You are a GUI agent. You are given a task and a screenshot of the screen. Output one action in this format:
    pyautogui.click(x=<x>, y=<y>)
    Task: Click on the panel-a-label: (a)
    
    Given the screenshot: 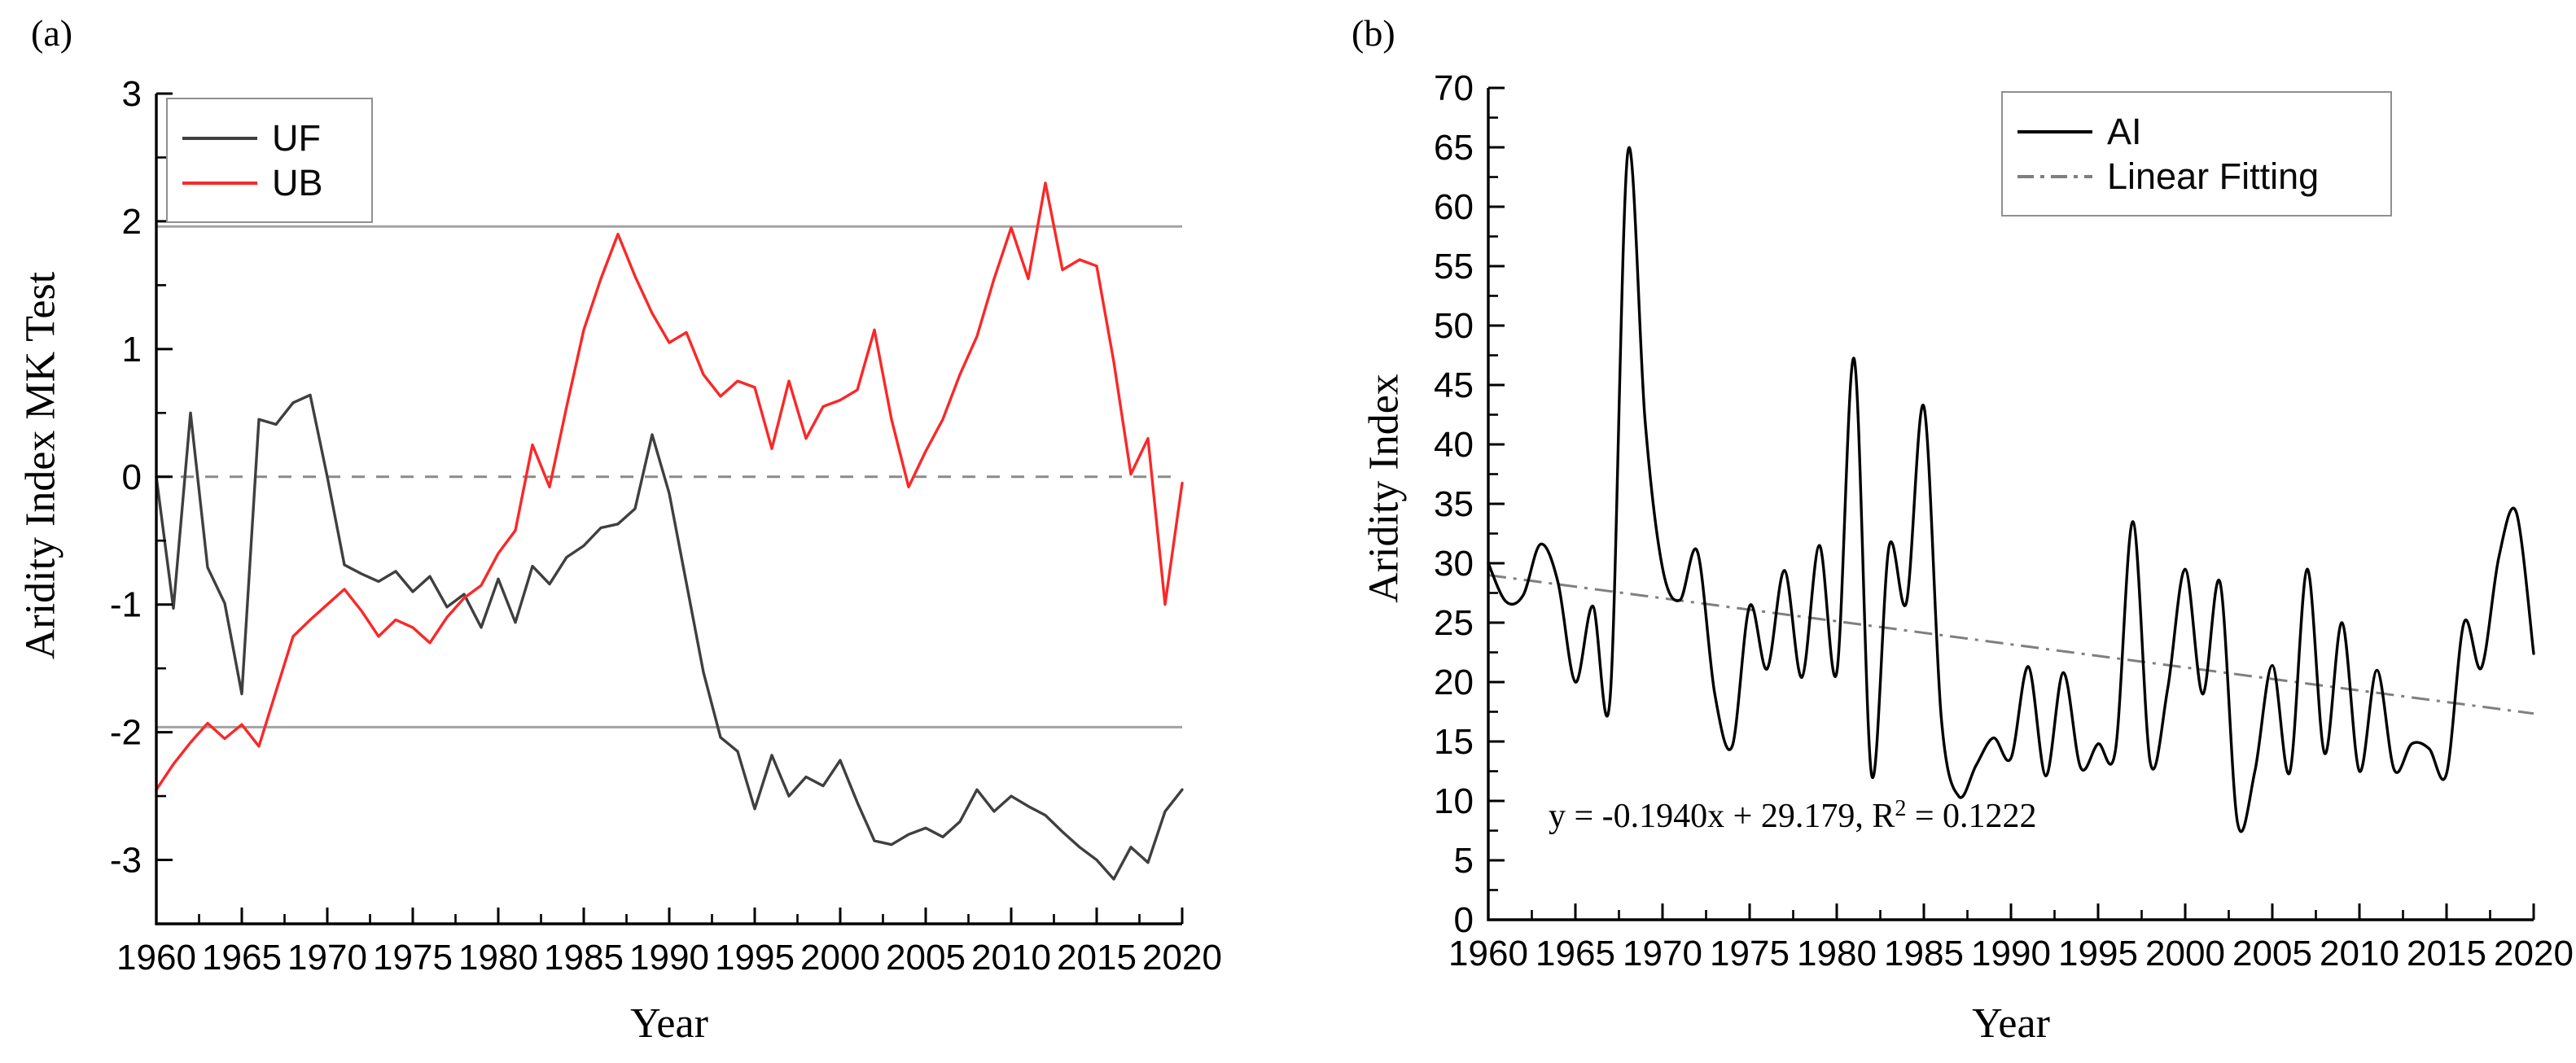 What is the action you would take?
    pyautogui.click(x=52, y=33)
    